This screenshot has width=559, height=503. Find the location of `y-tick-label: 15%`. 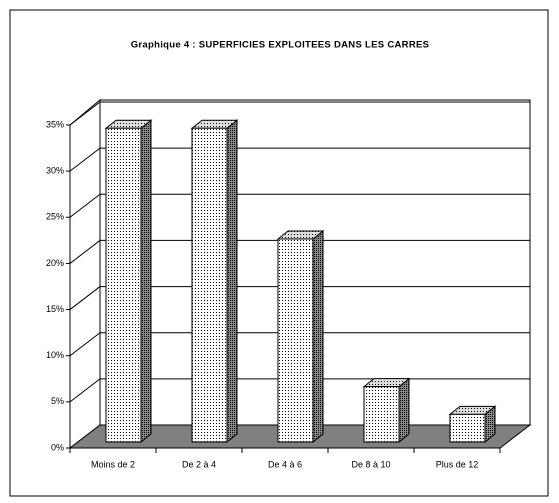

y-tick-label: 15% is located at coordinates (55, 309).